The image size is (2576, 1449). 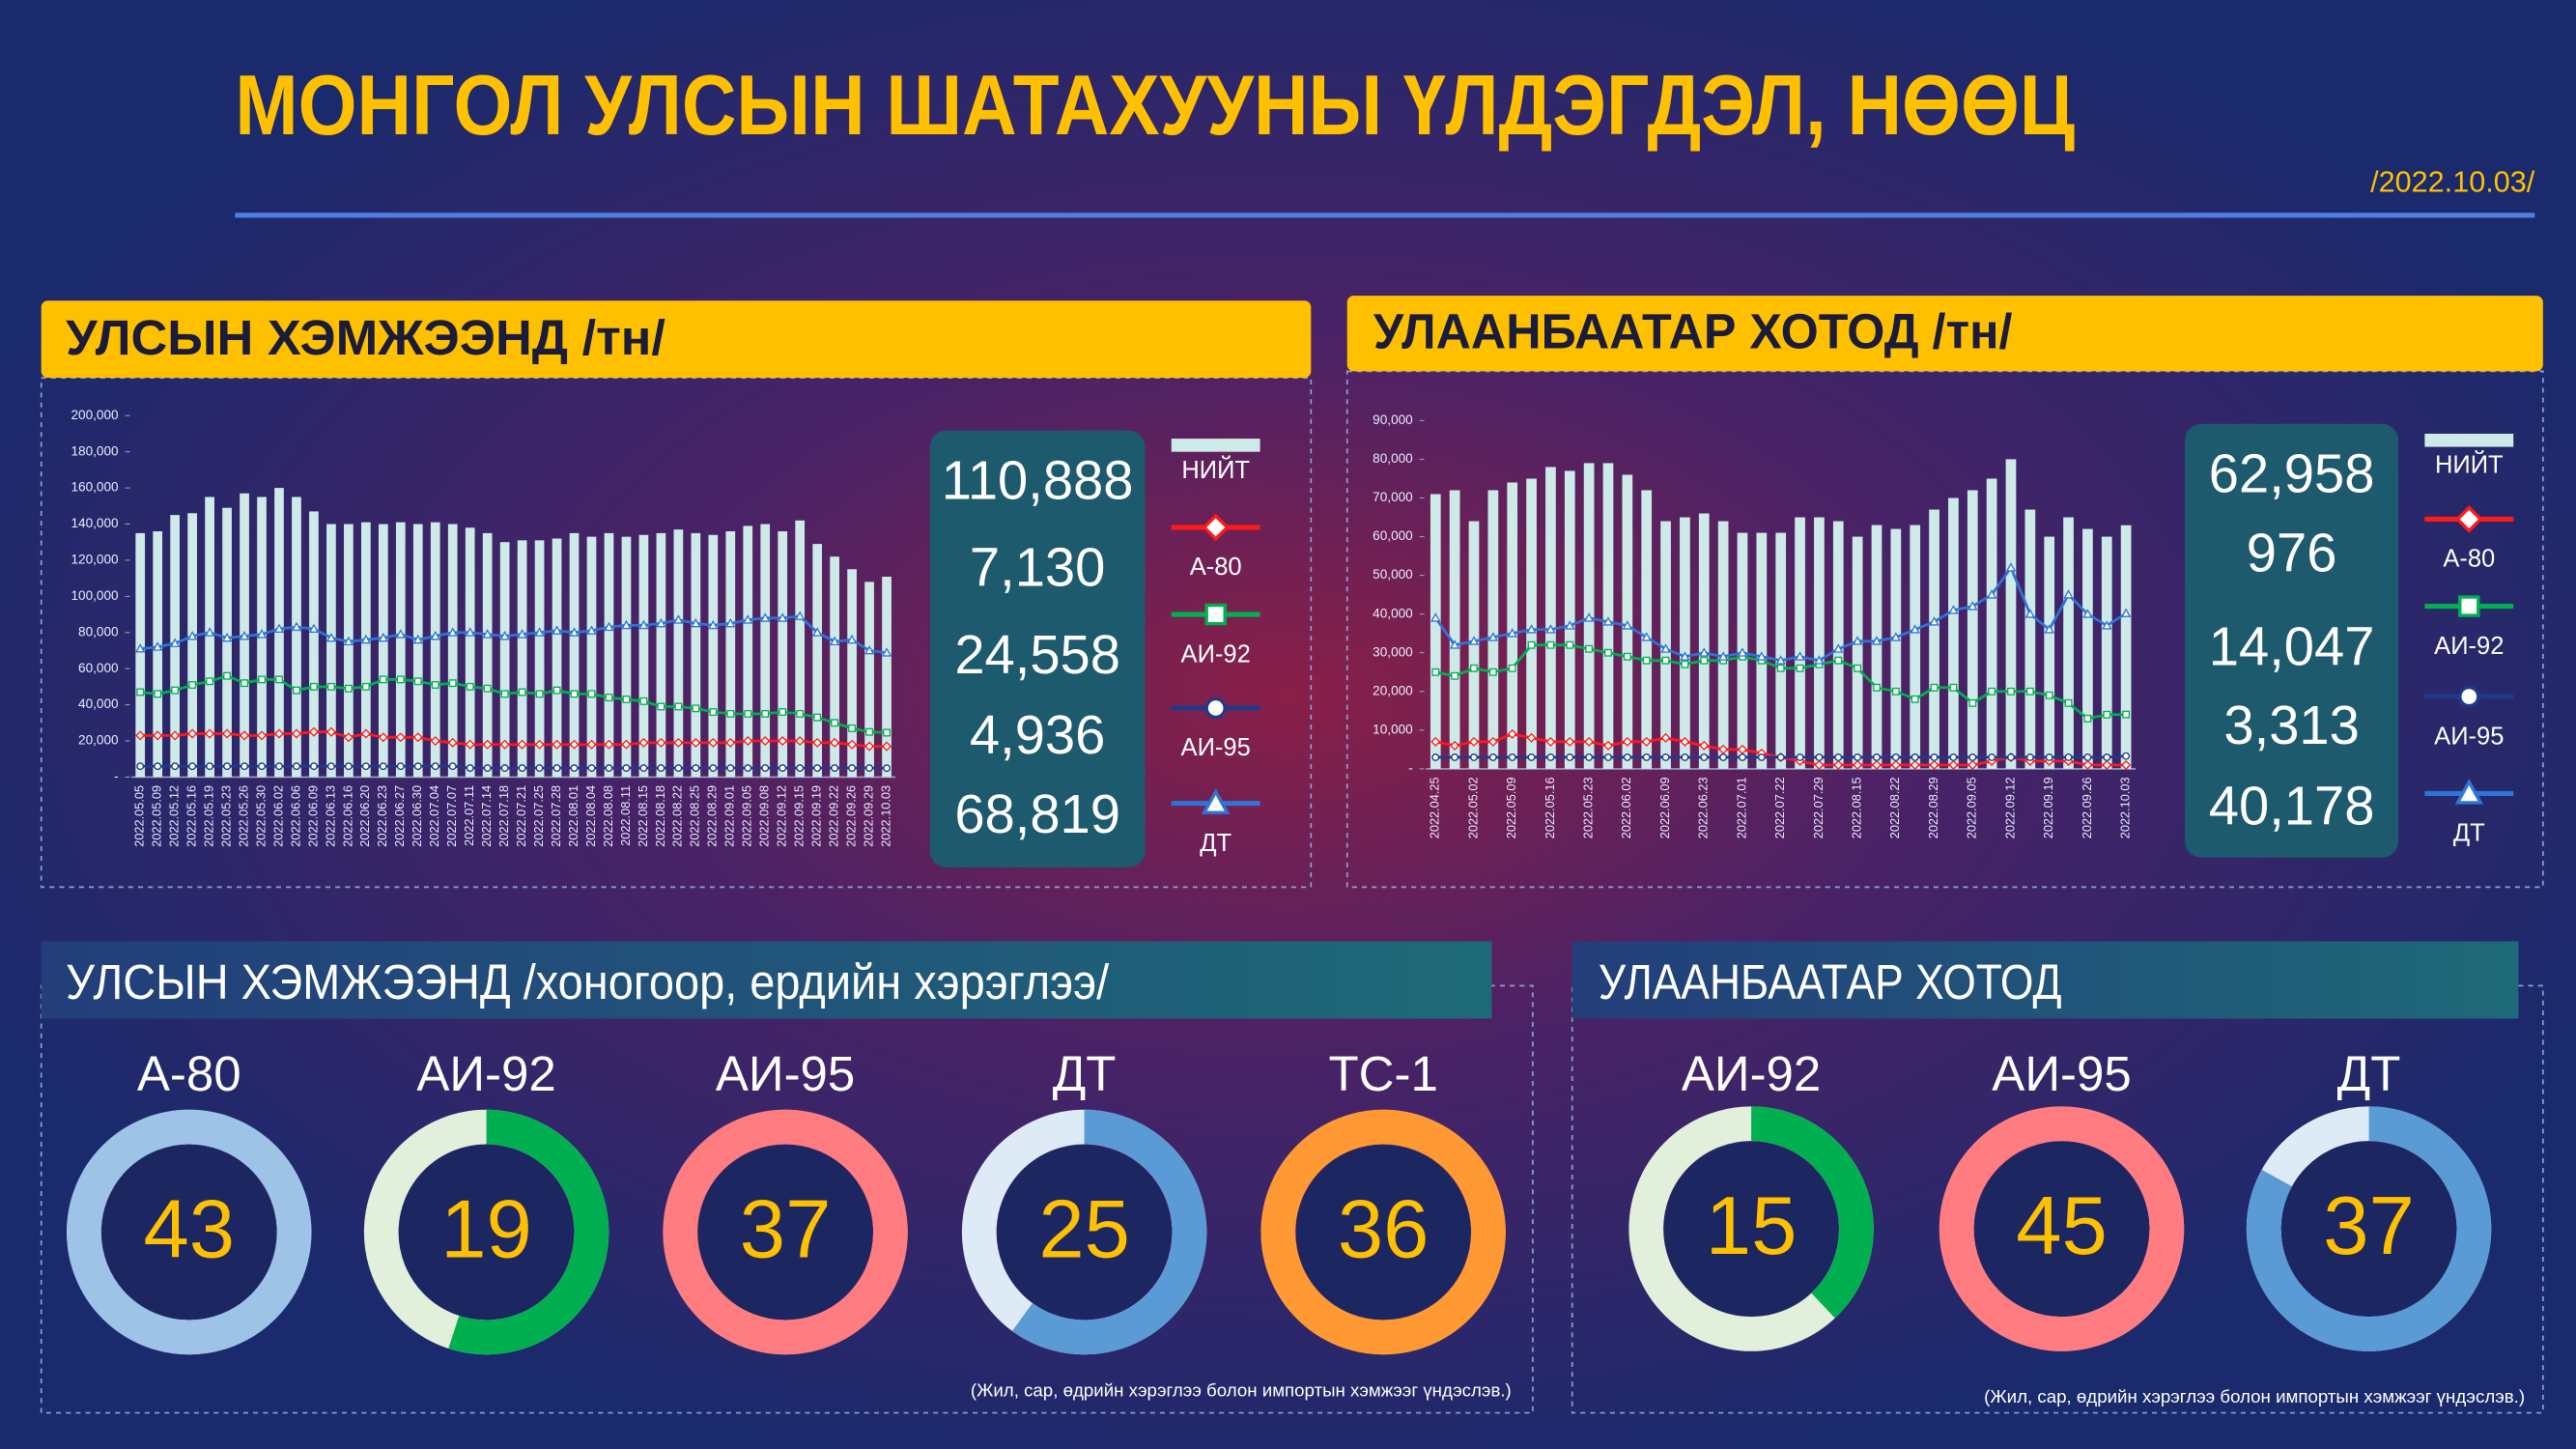 I want to click on x-tick-label: 2022.08.29, so click(x=1933, y=807).